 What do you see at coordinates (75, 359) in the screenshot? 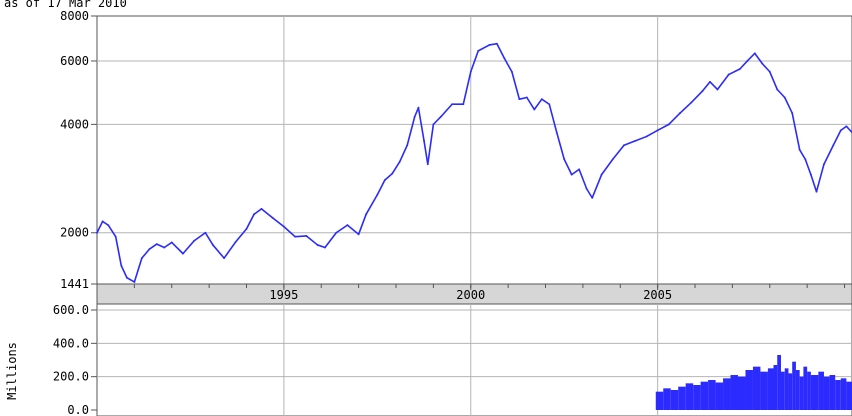
I see `volume-y-axis: 600.0 400.0 200.0 0.0` at bounding box center [75, 359].